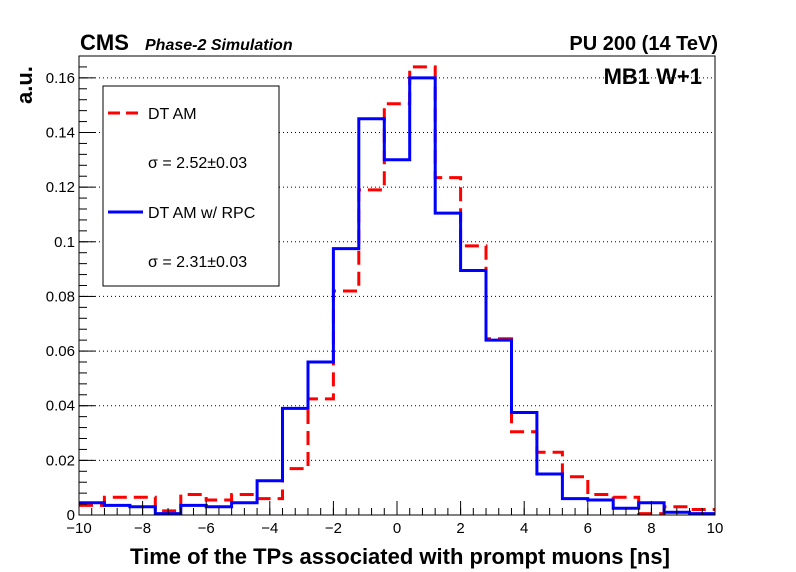  What do you see at coordinates (715, 528) in the screenshot?
I see `x-tick-label: 10` at bounding box center [715, 528].